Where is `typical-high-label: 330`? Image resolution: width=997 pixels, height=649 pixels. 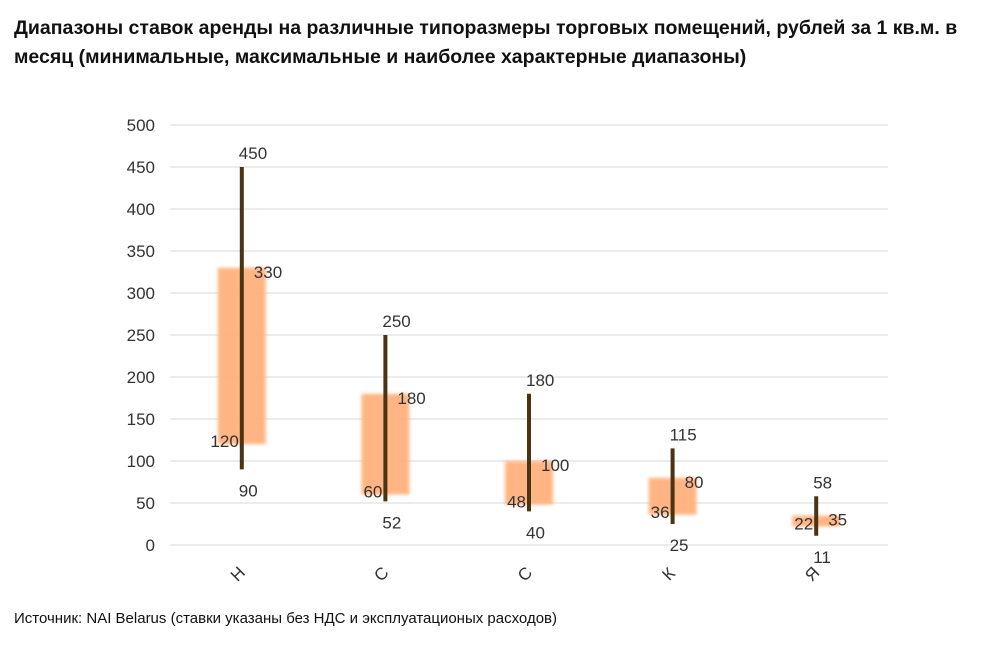
typical-high-label: 330 is located at coordinates (268, 272).